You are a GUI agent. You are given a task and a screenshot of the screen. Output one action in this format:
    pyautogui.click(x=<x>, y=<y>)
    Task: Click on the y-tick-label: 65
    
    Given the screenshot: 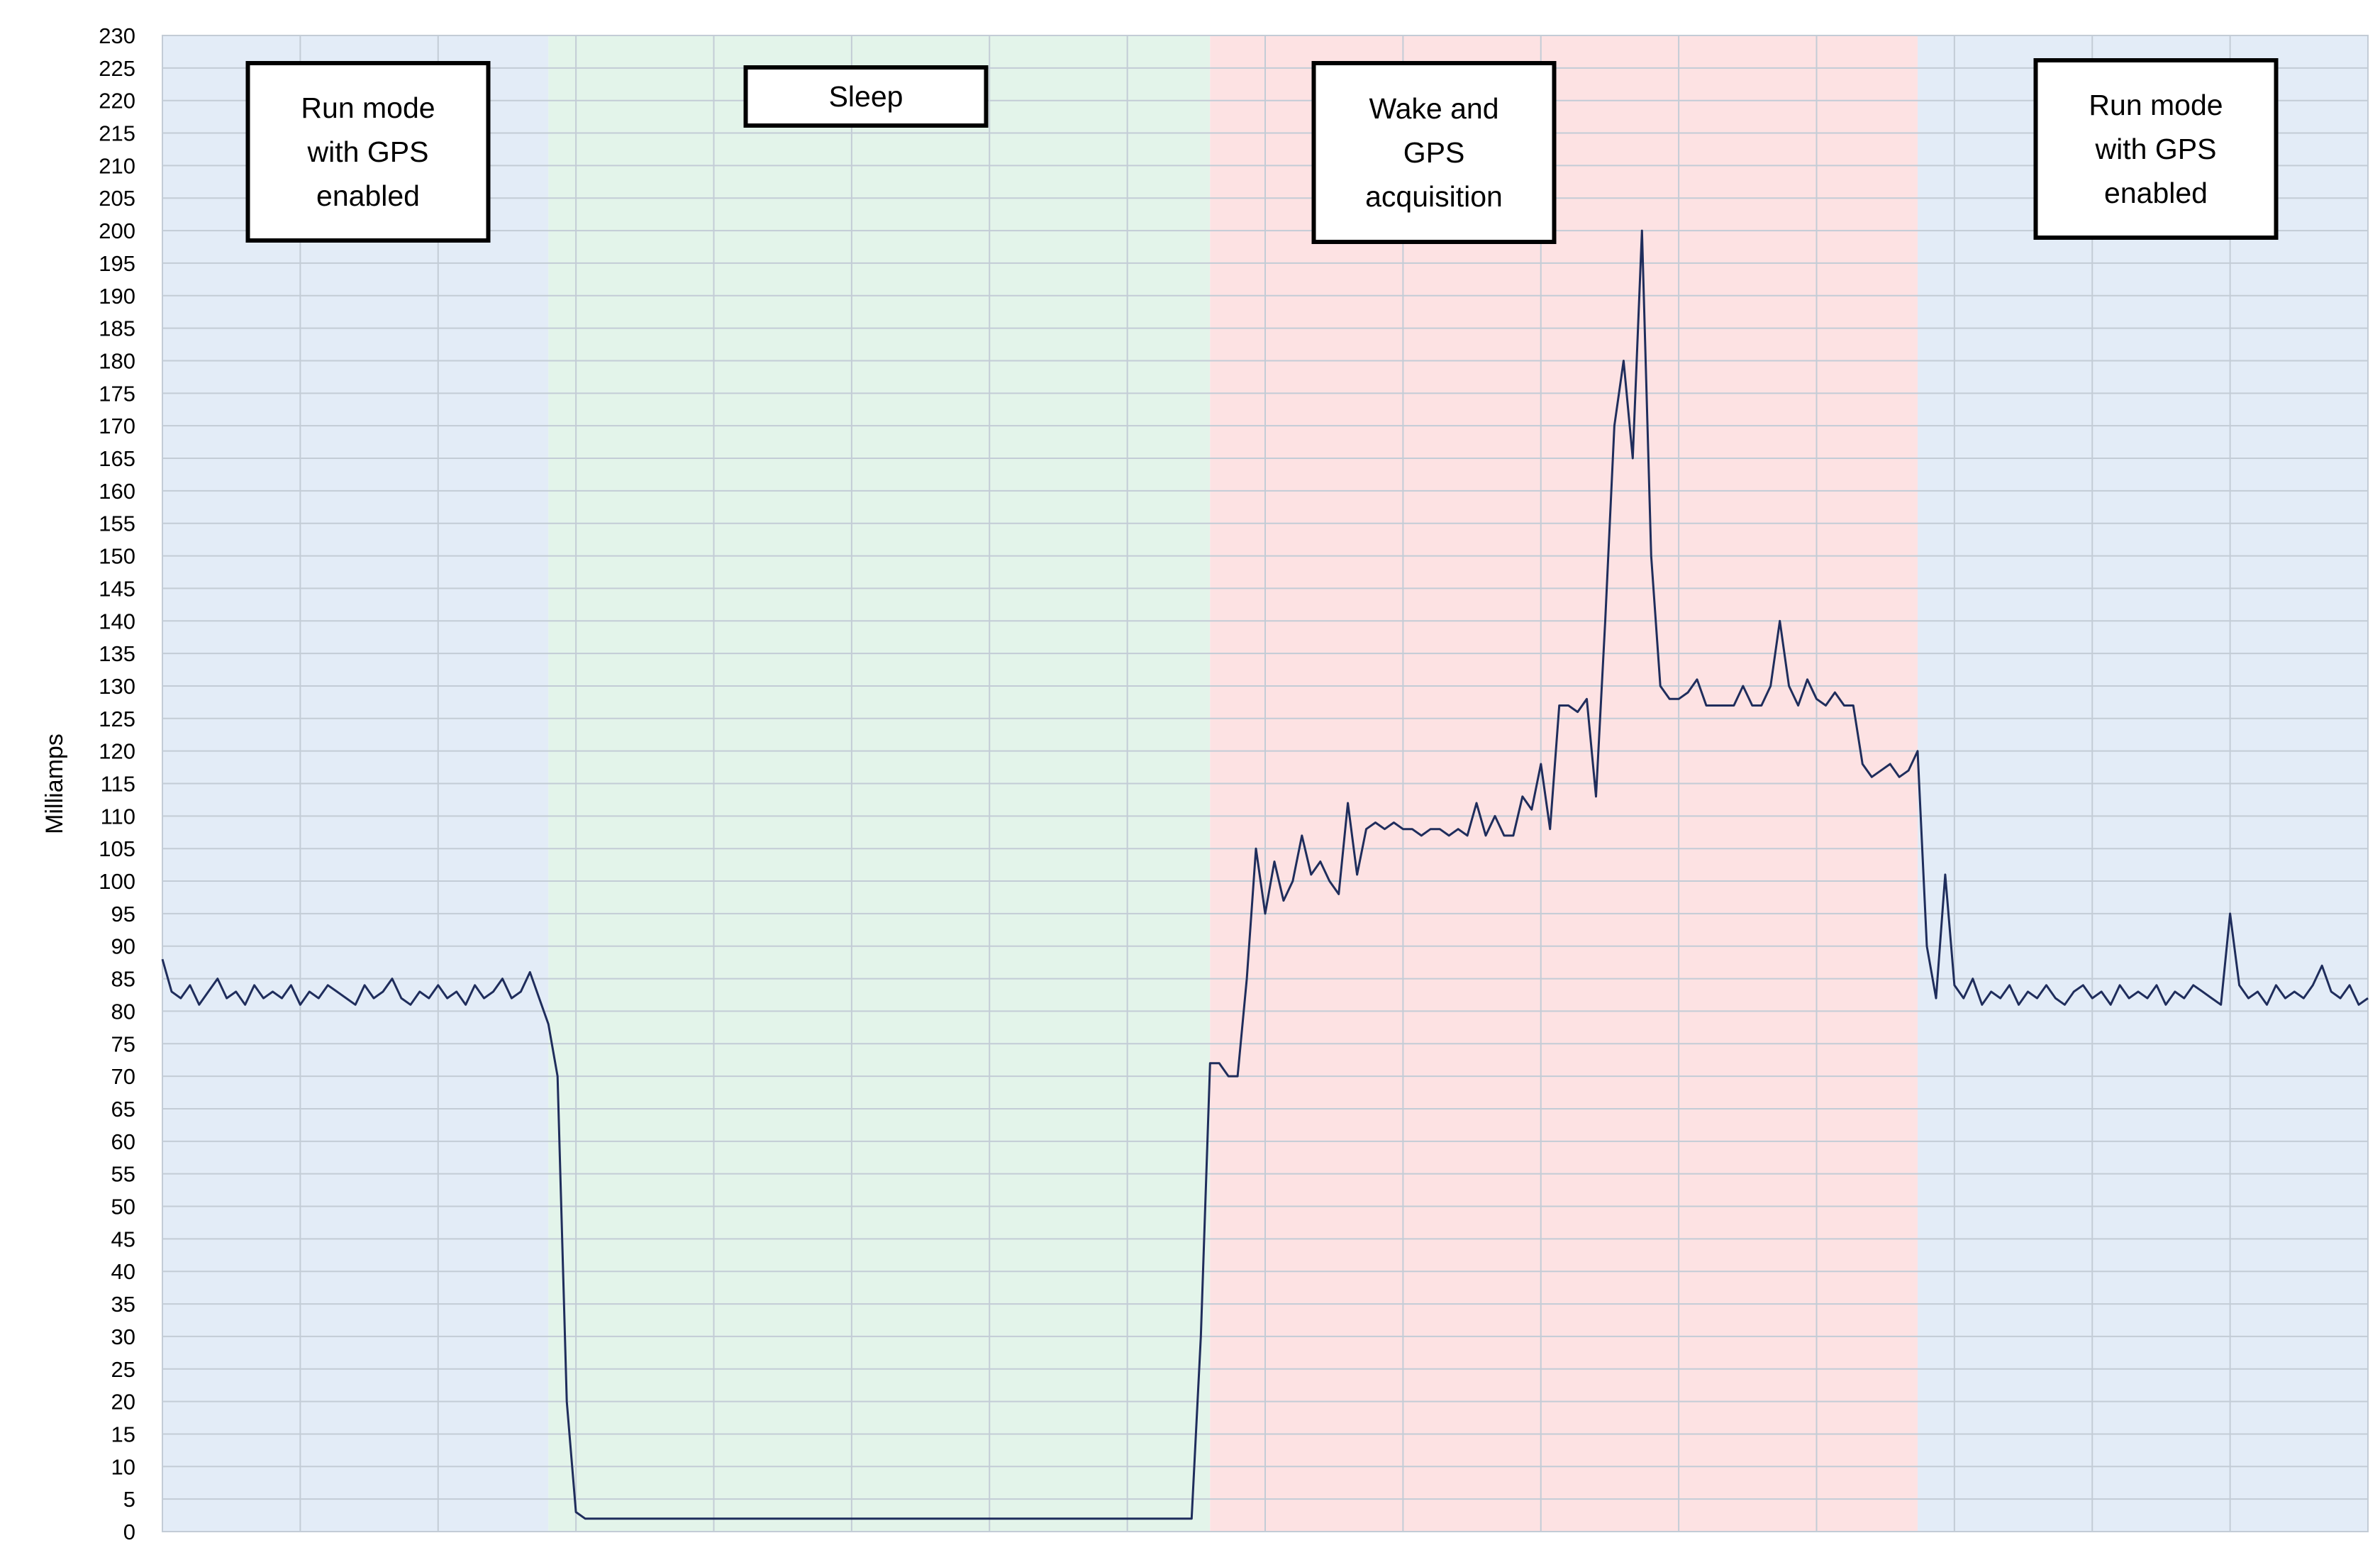 What is the action you would take?
    pyautogui.click(x=123, y=1109)
    